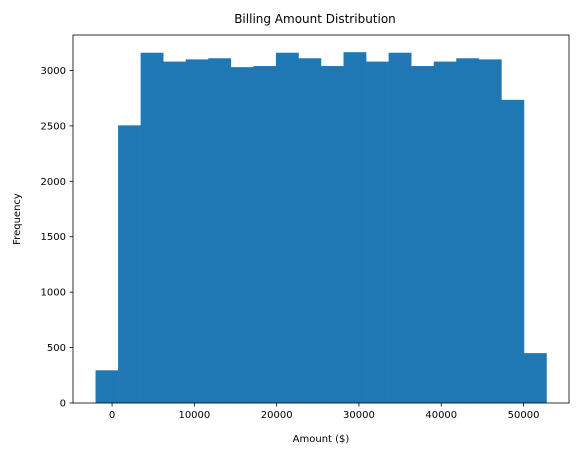 The image size is (580, 455). What do you see at coordinates (315, 19) in the screenshot?
I see `chart-title: Billing Amount Distribution` at bounding box center [315, 19].